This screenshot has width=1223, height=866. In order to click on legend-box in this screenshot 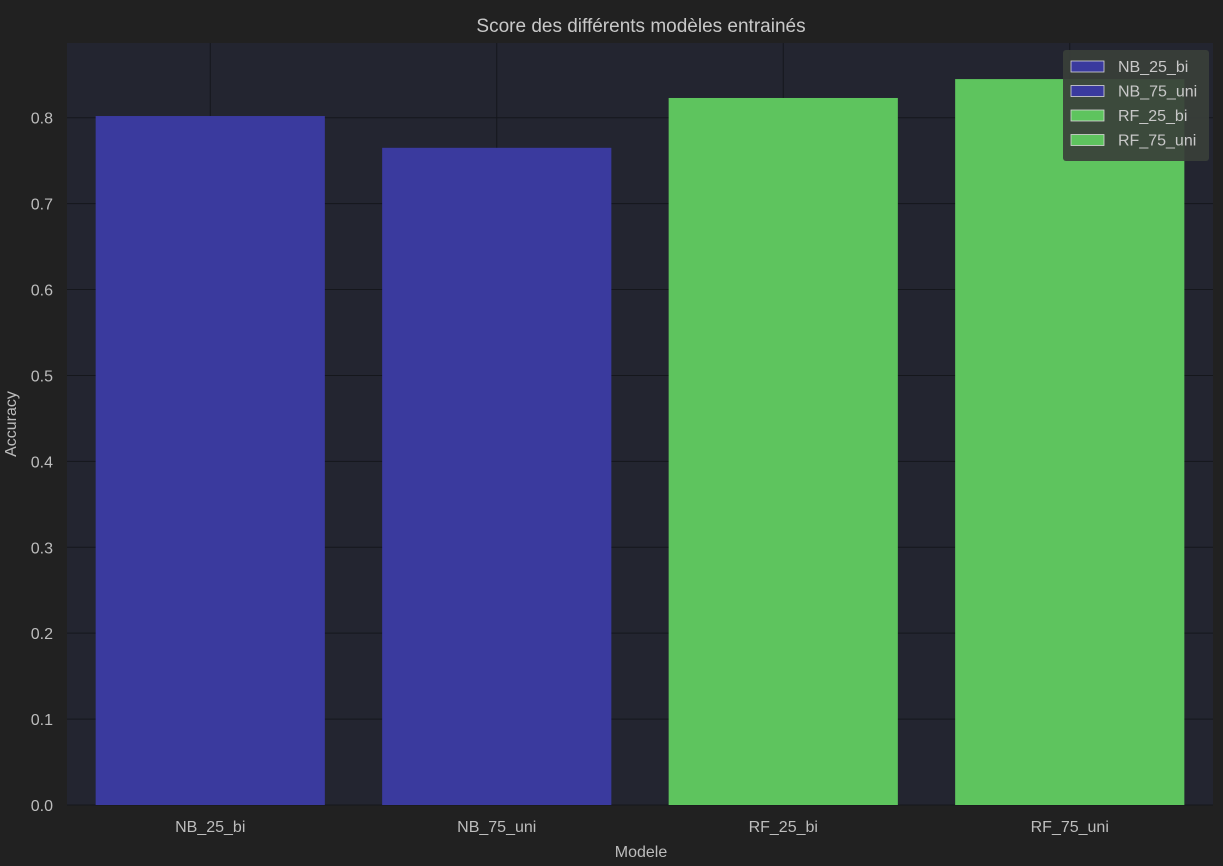, I will do `click(1136, 105)`.